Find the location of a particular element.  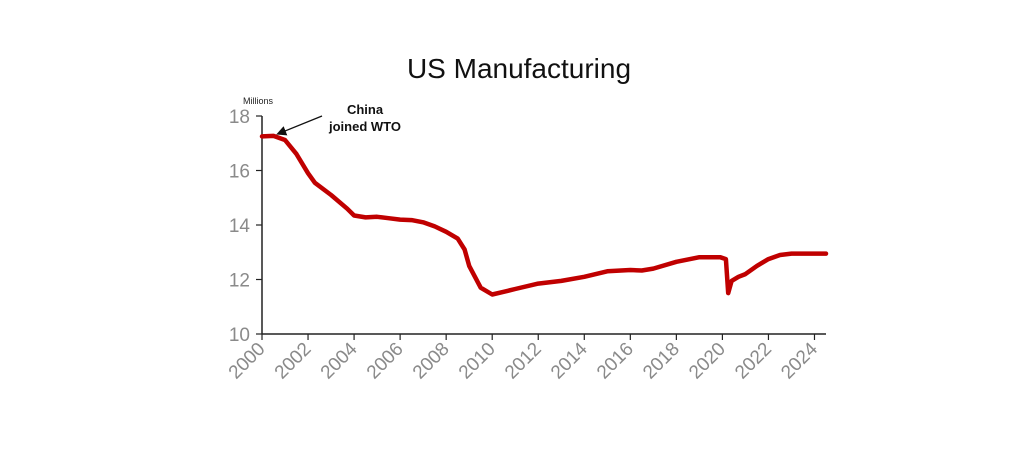

x-tick-label: 2012 is located at coordinates (523, 361).